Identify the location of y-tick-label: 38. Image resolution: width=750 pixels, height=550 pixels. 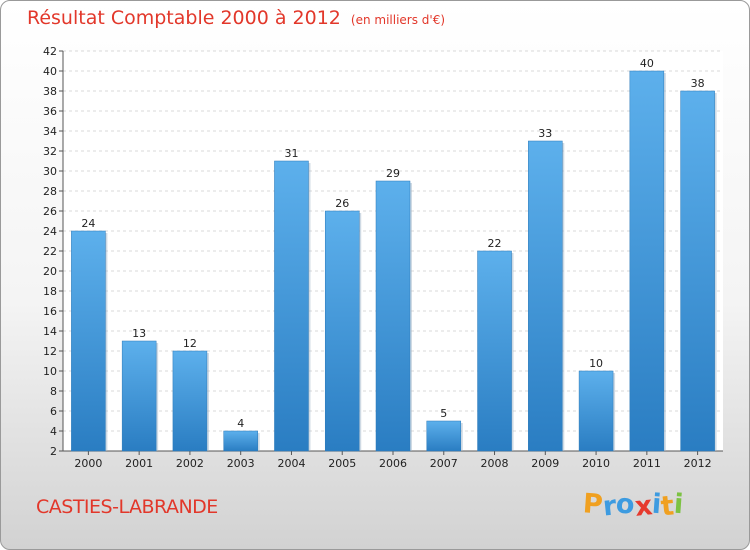
(50, 91).